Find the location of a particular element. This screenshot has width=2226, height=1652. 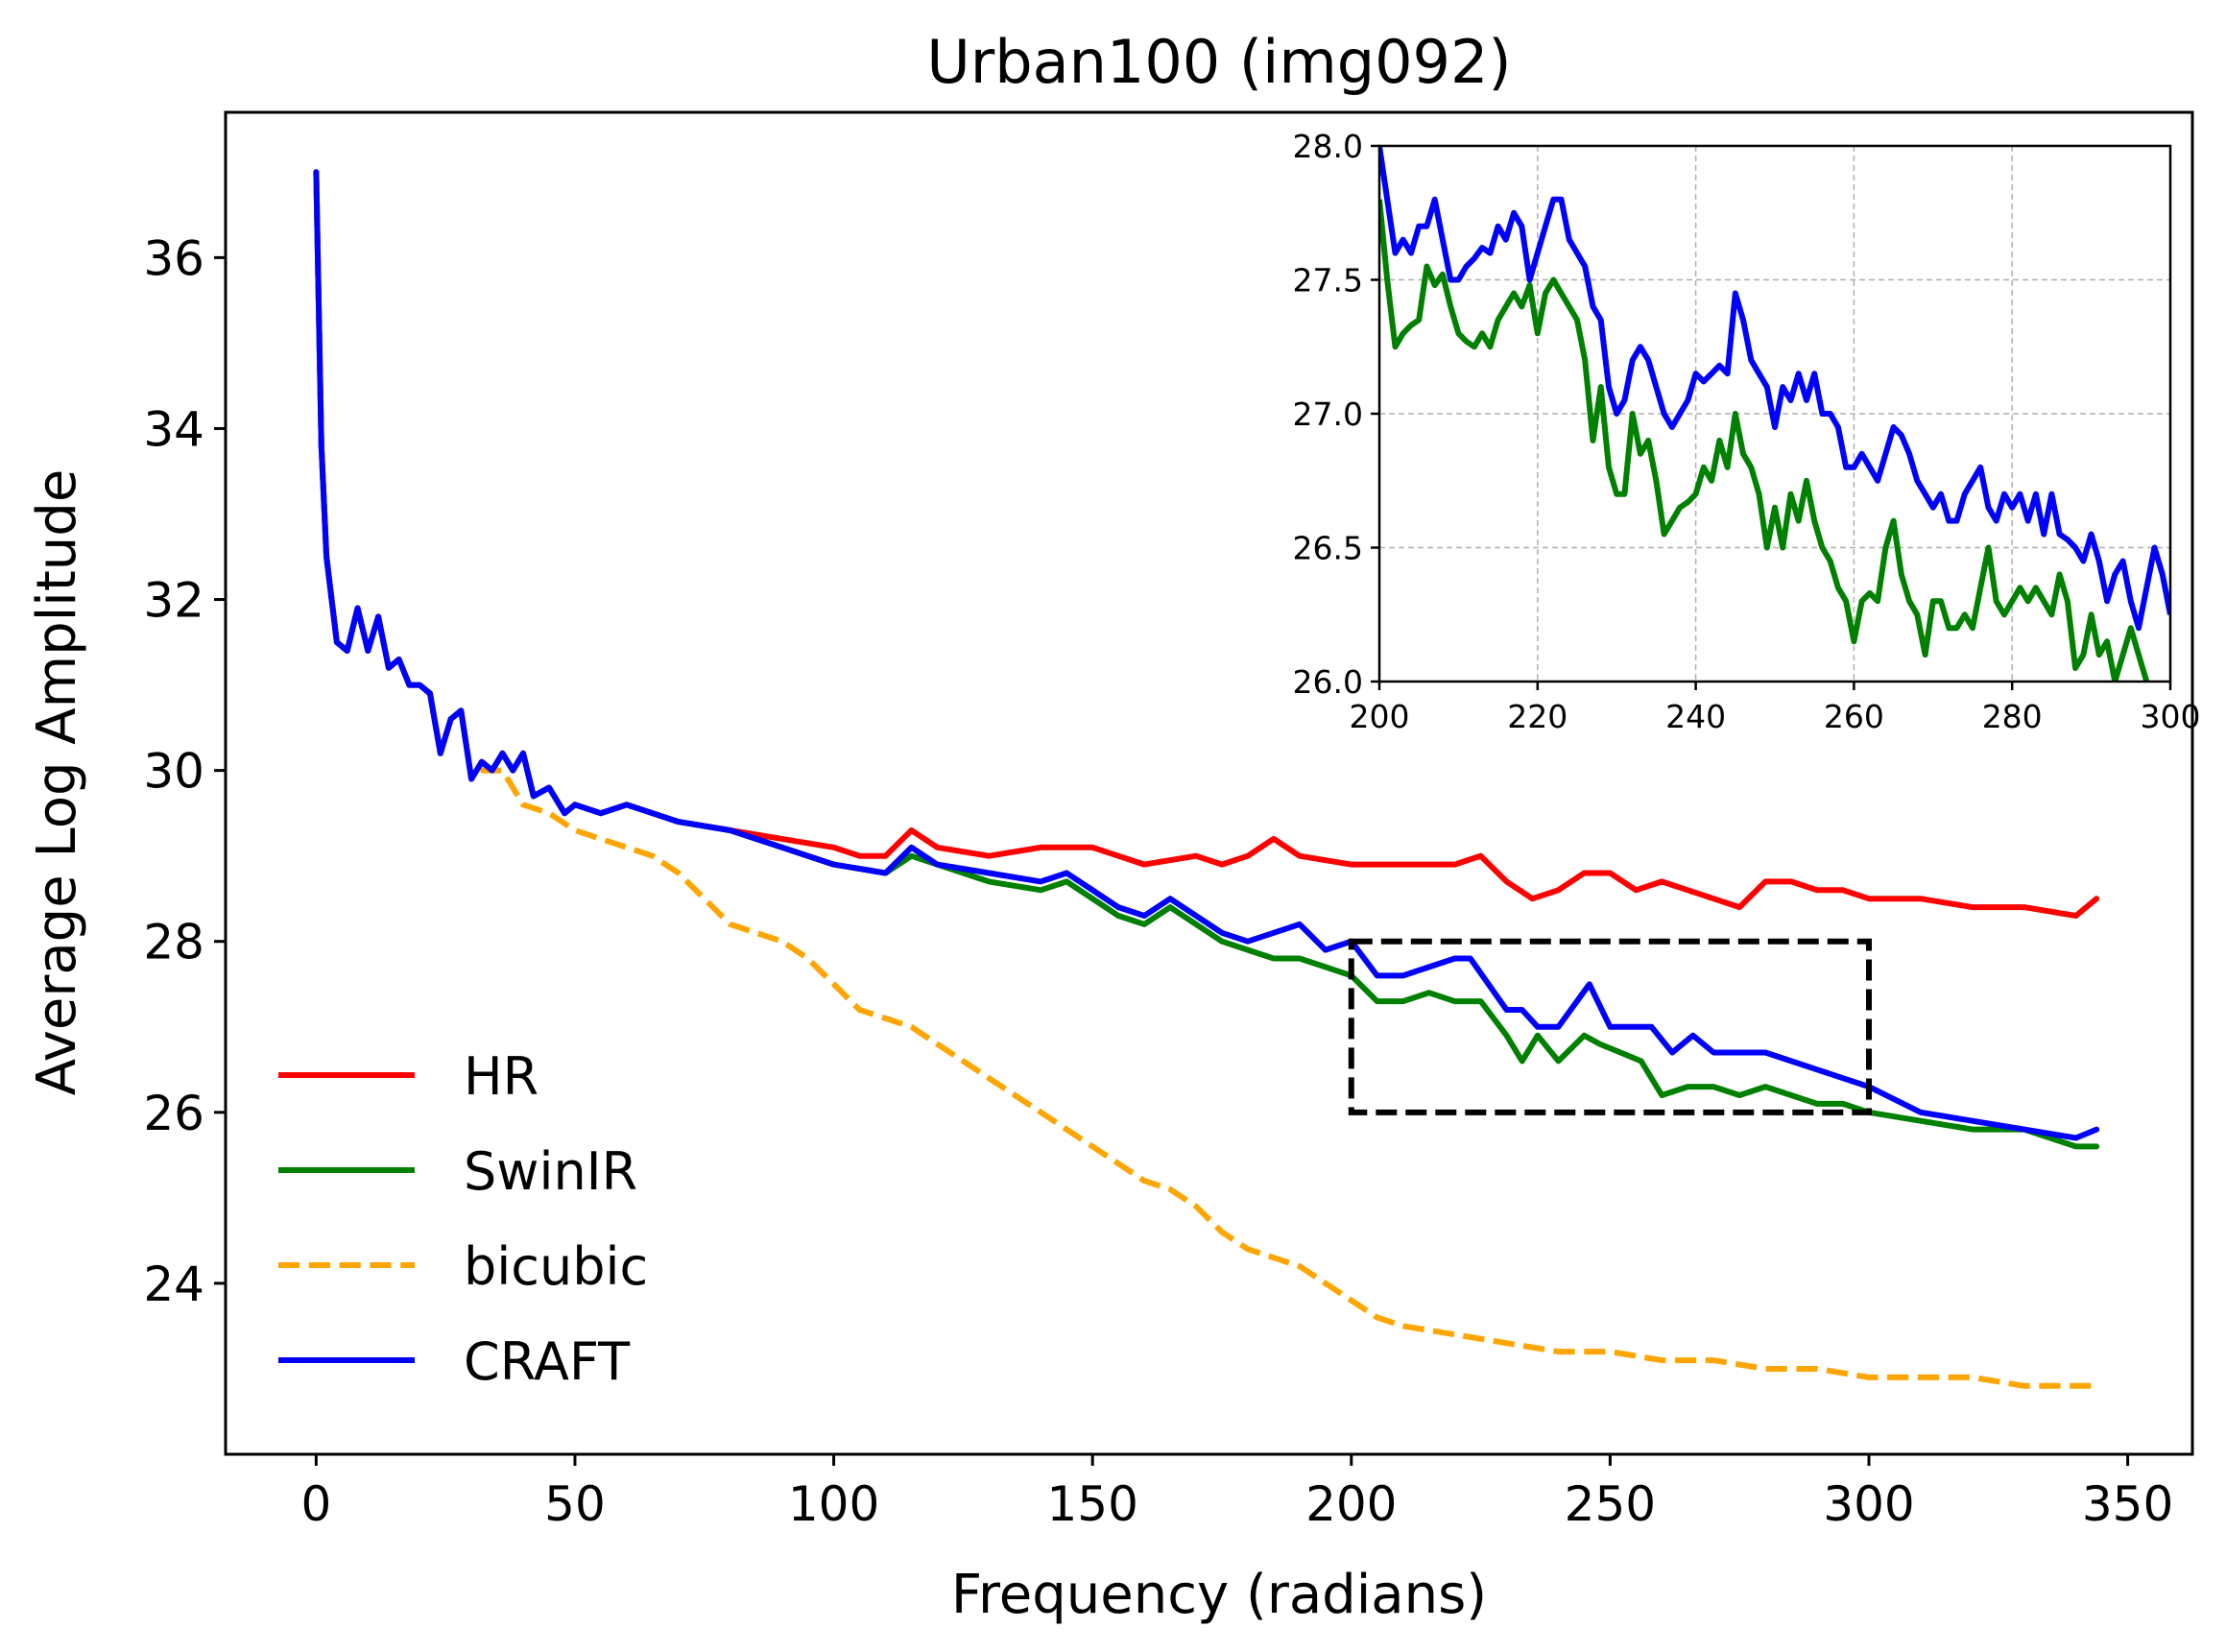

y-tick-label-32: 32 is located at coordinates (173, 601).